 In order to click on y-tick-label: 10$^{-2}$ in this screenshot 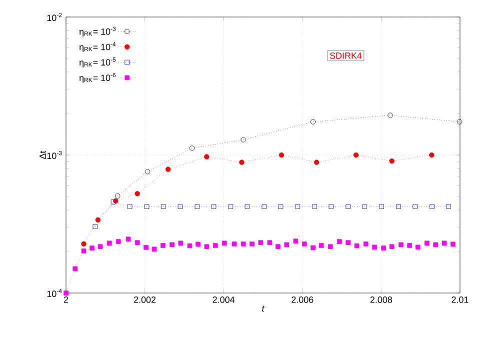, I will do `click(54, 17)`.